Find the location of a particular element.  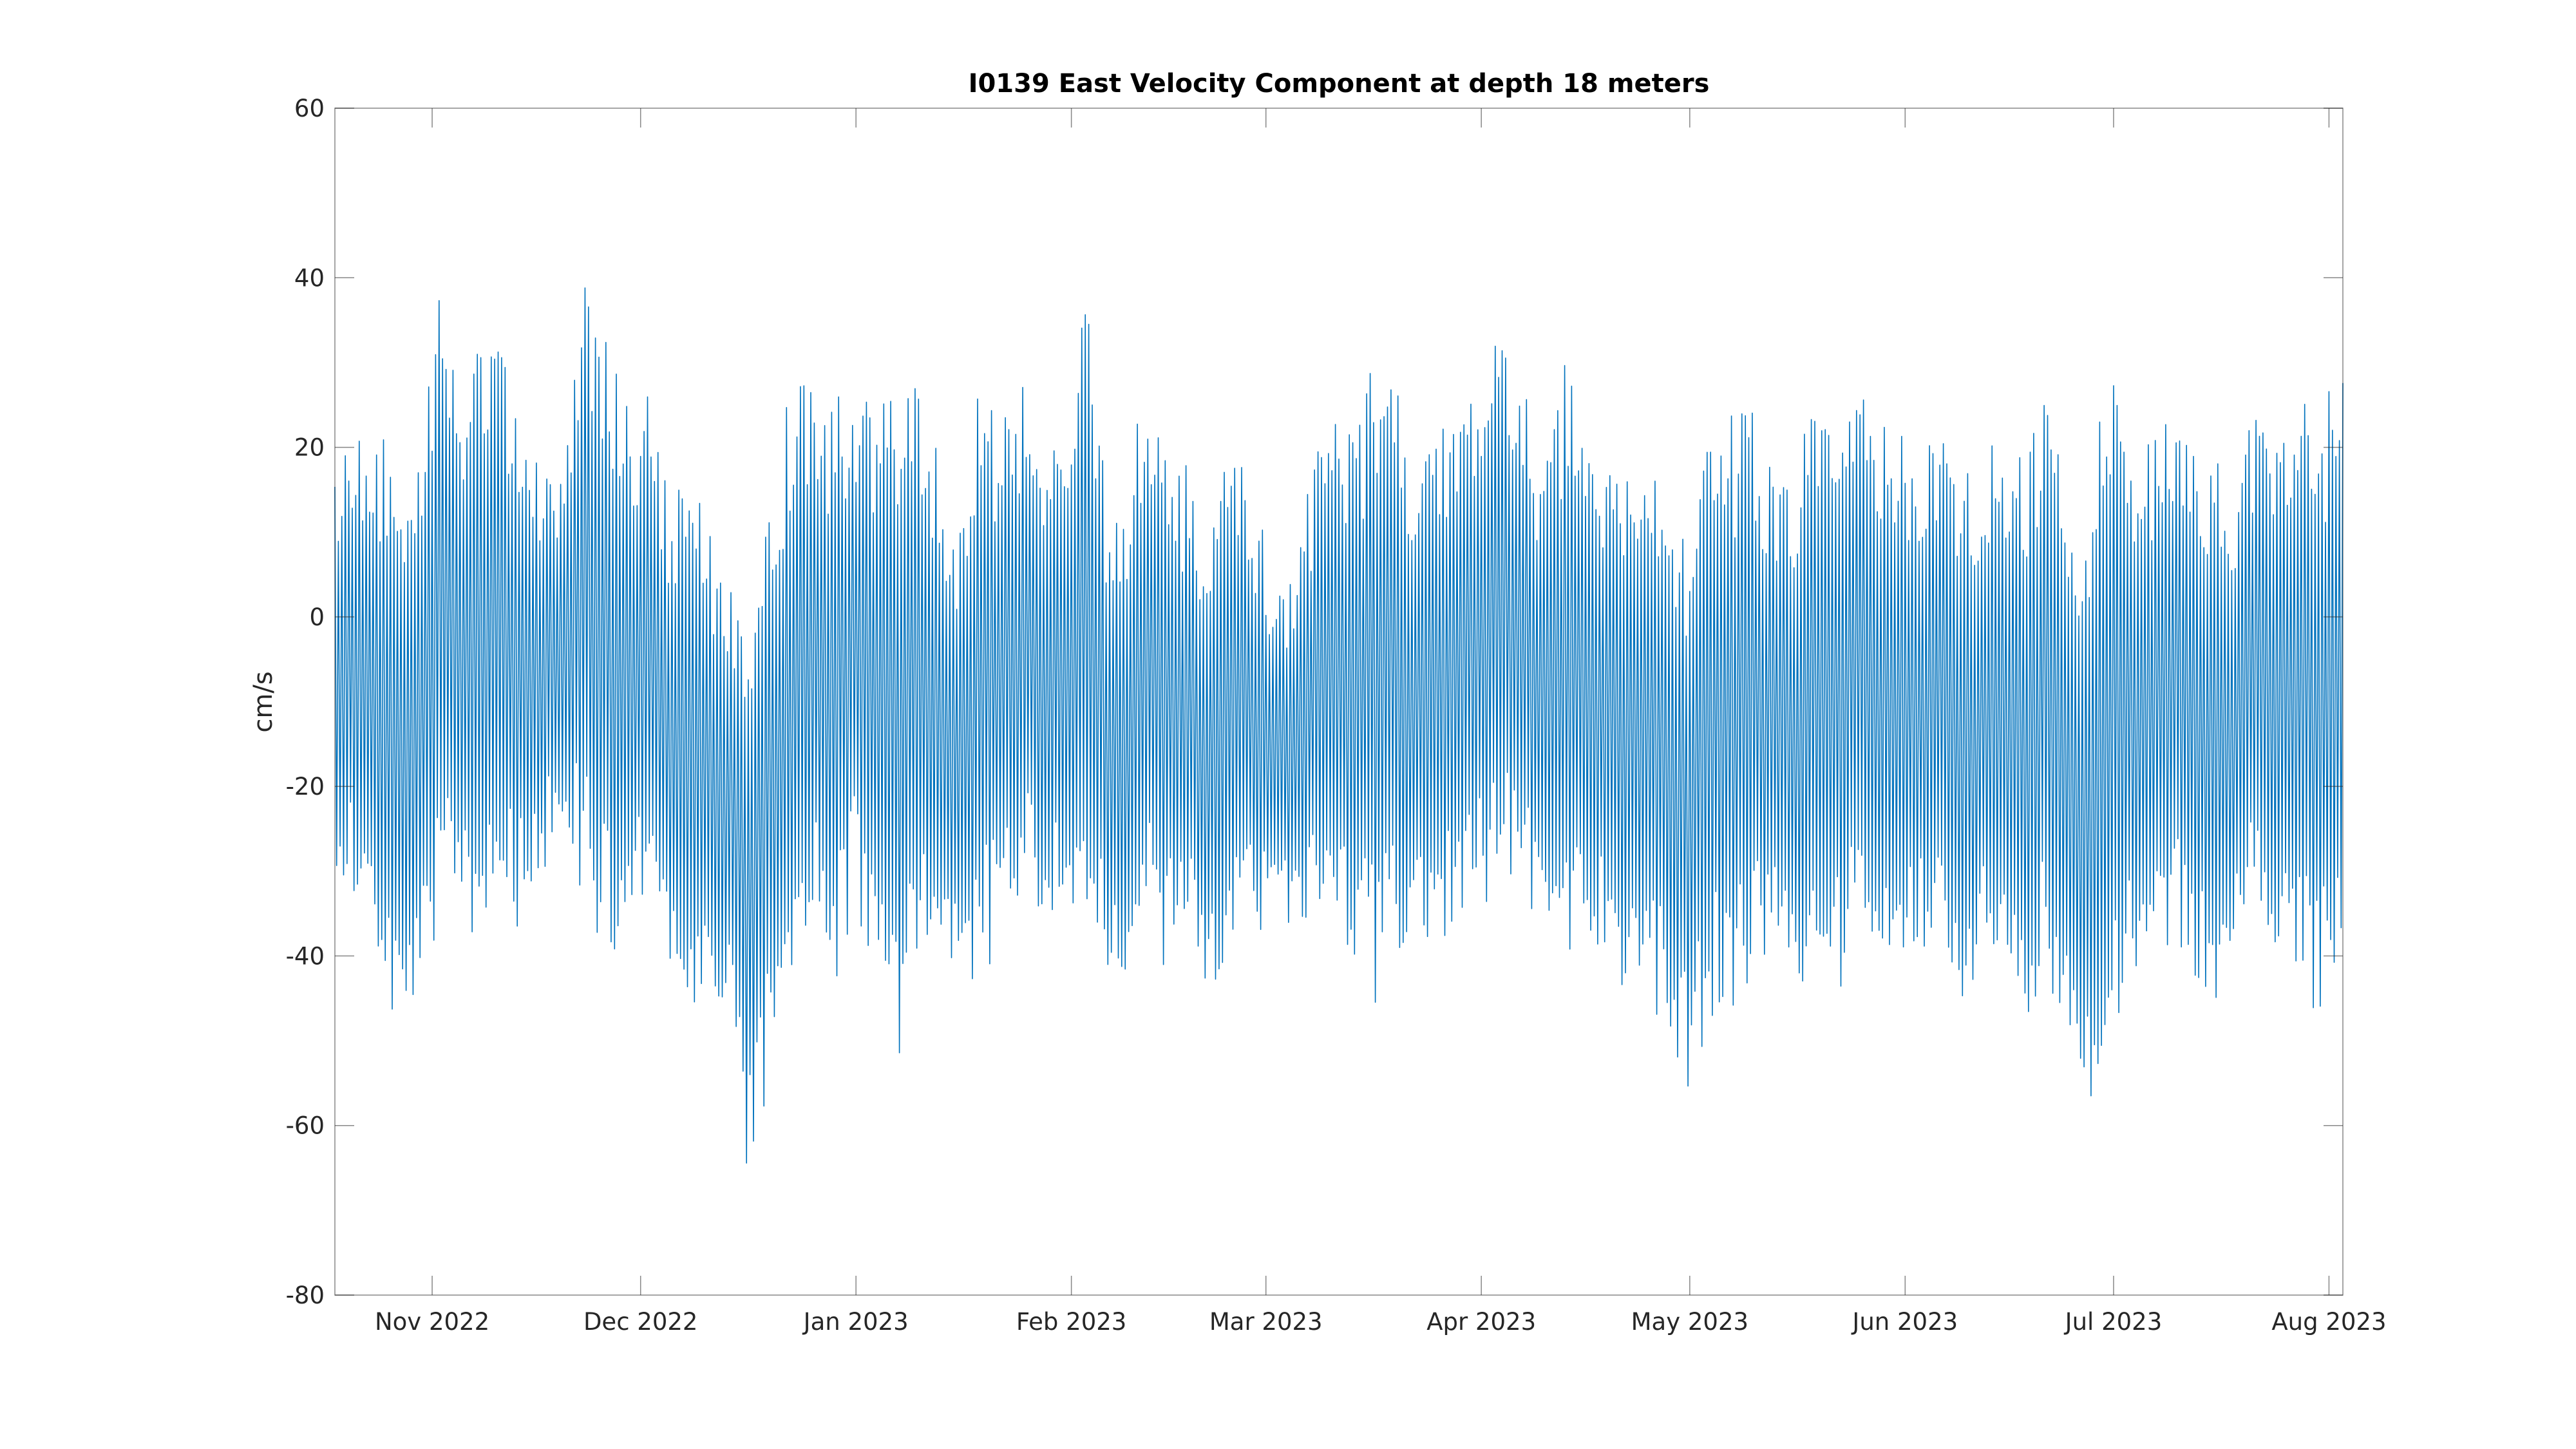

x-tick-label: Jan 2023 is located at coordinates (855, 1322).